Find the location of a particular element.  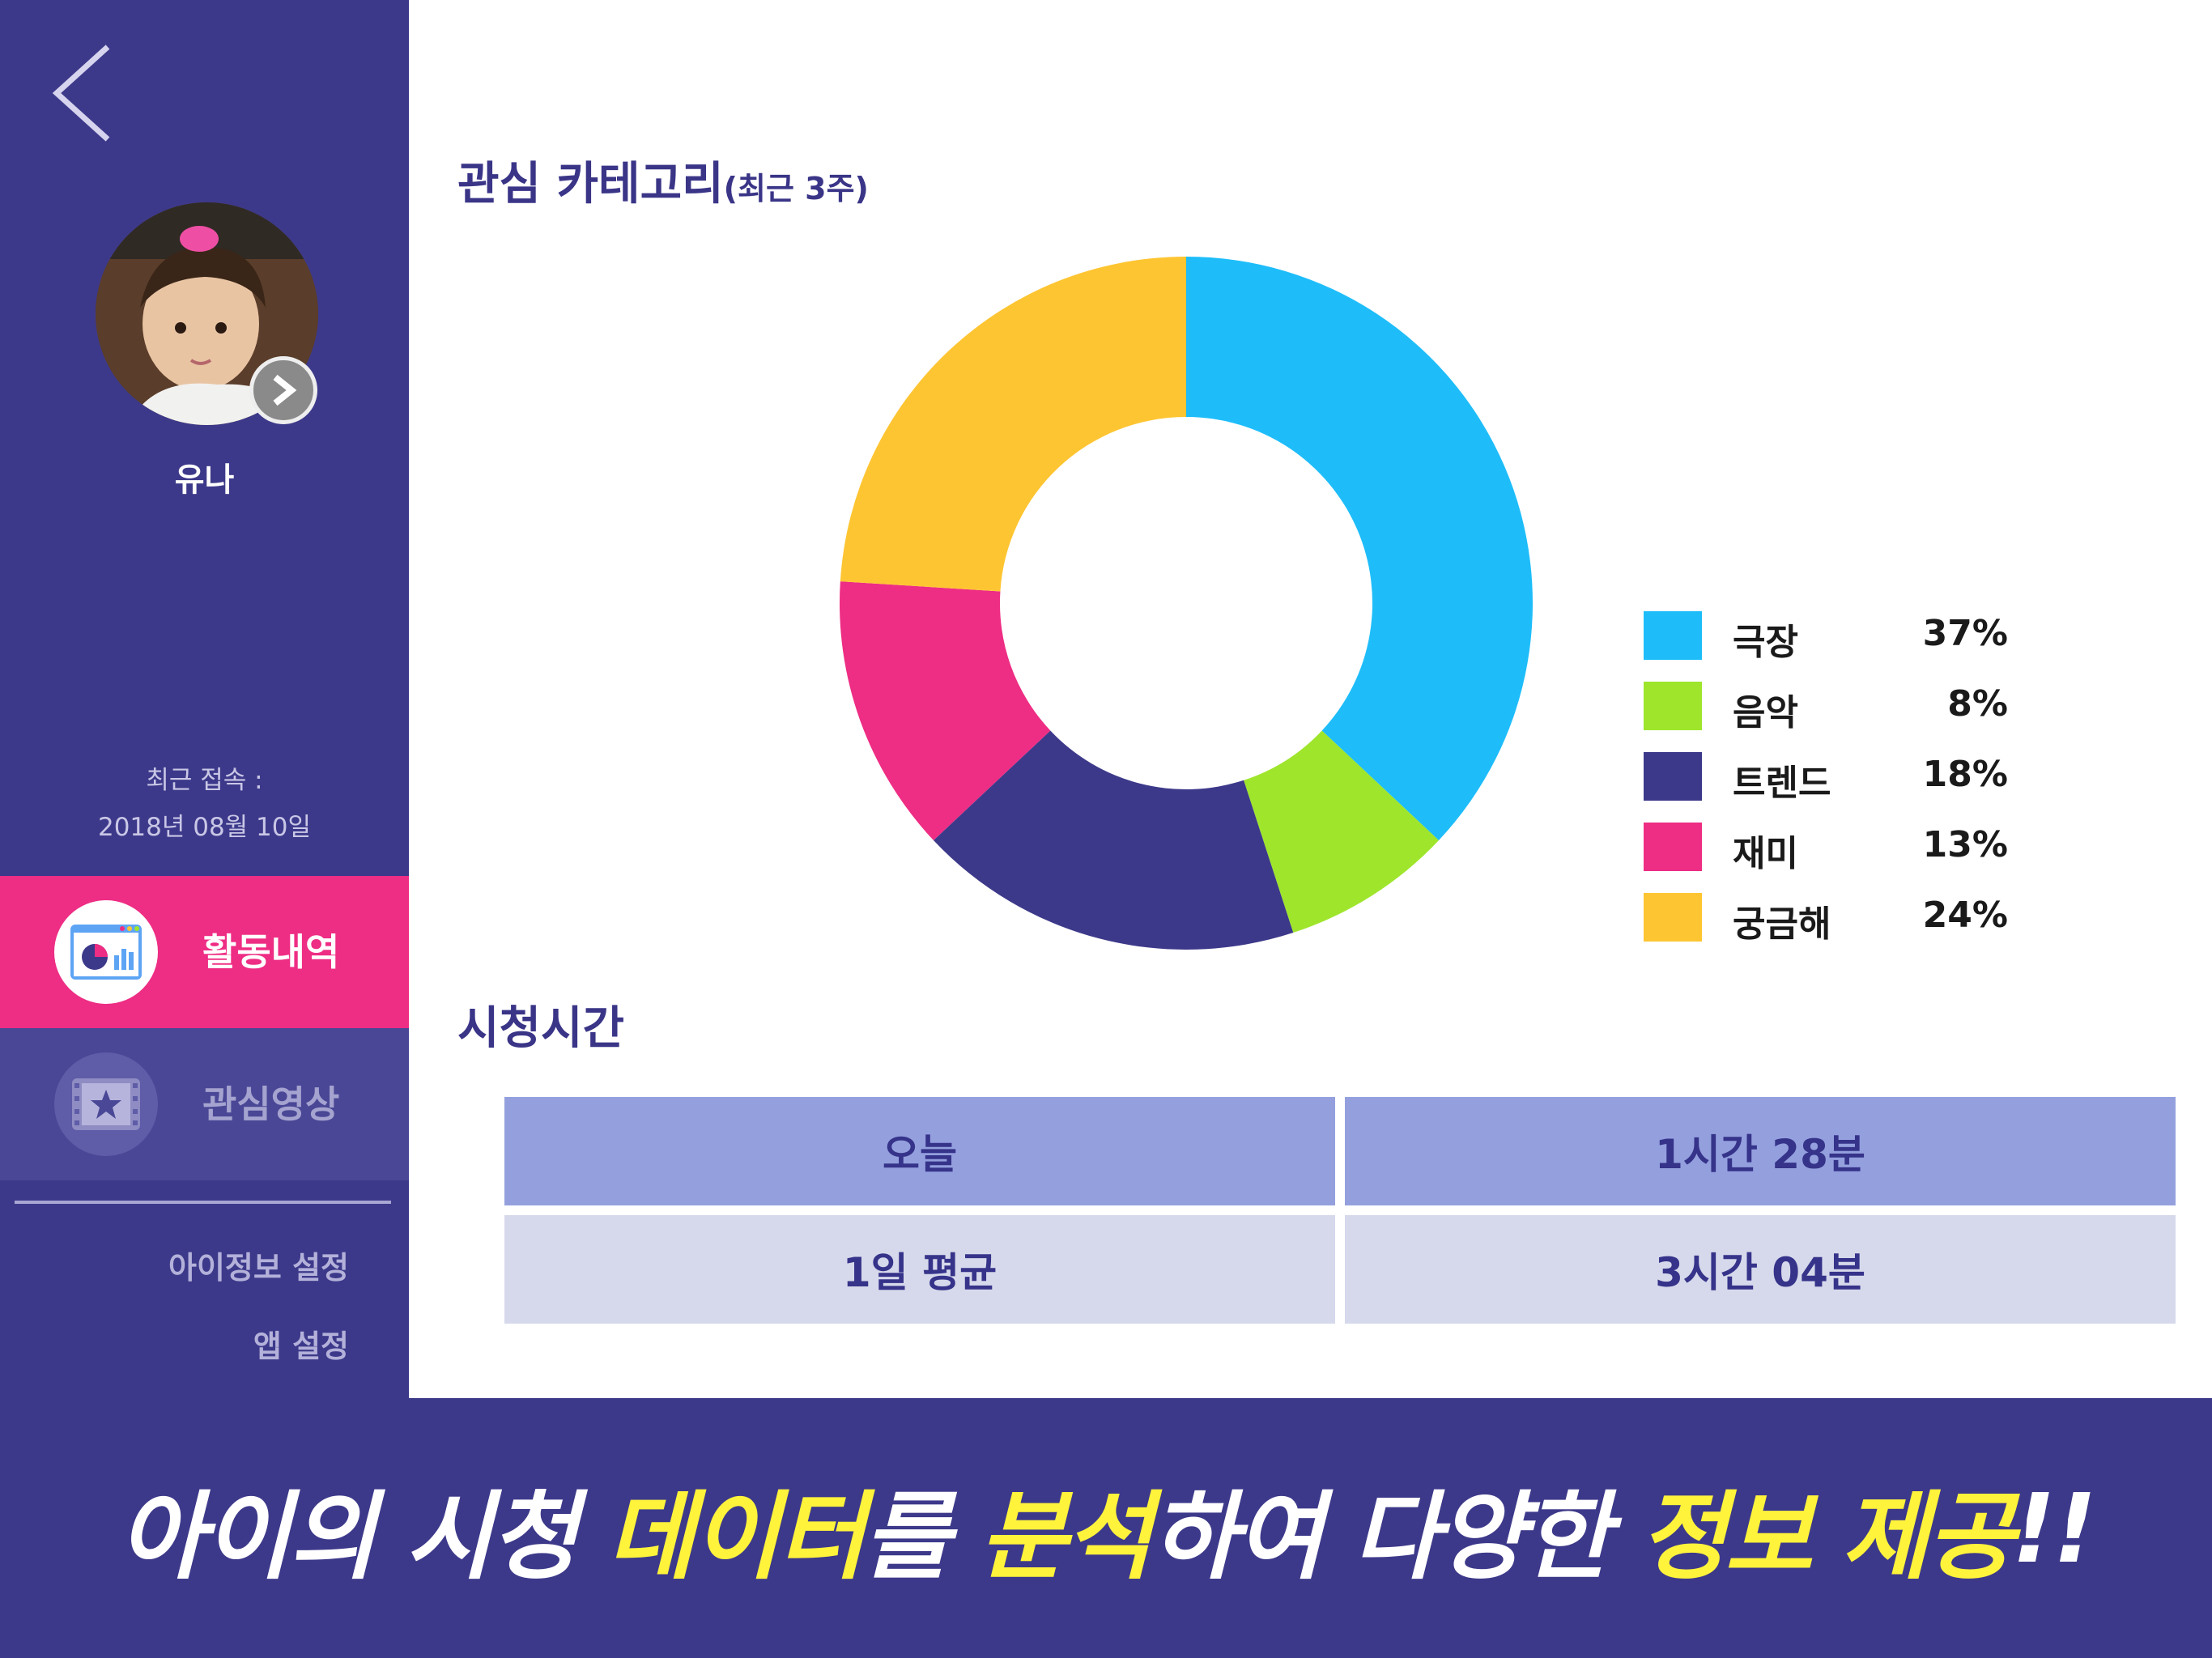

legend-item: 재미 13% is located at coordinates (1830, 858).